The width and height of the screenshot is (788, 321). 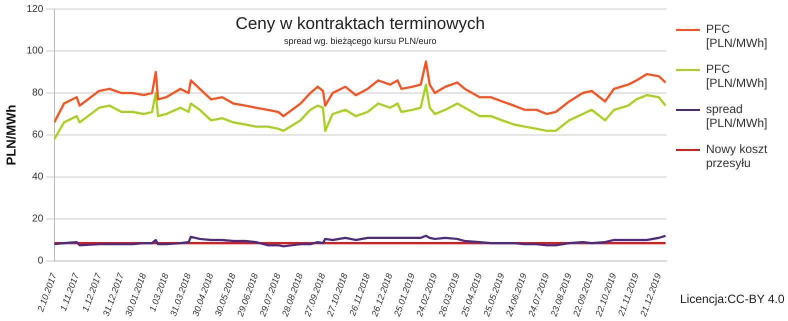 I want to click on legend-label: spread [PLN/MWh], so click(x=737, y=116).